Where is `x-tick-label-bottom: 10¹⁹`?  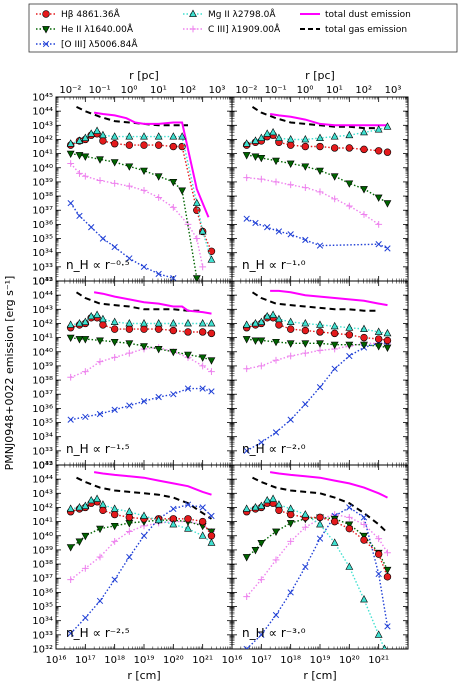 x-tick-label-bottom: 10¹⁹ is located at coordinates (144, 660).